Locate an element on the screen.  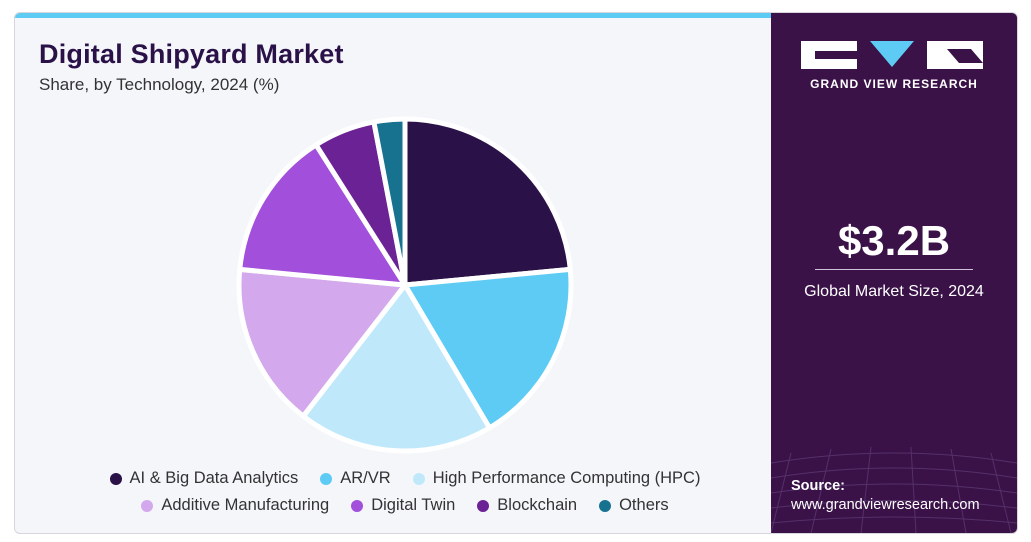
decorative-grid is located at coordinates (894, 489).